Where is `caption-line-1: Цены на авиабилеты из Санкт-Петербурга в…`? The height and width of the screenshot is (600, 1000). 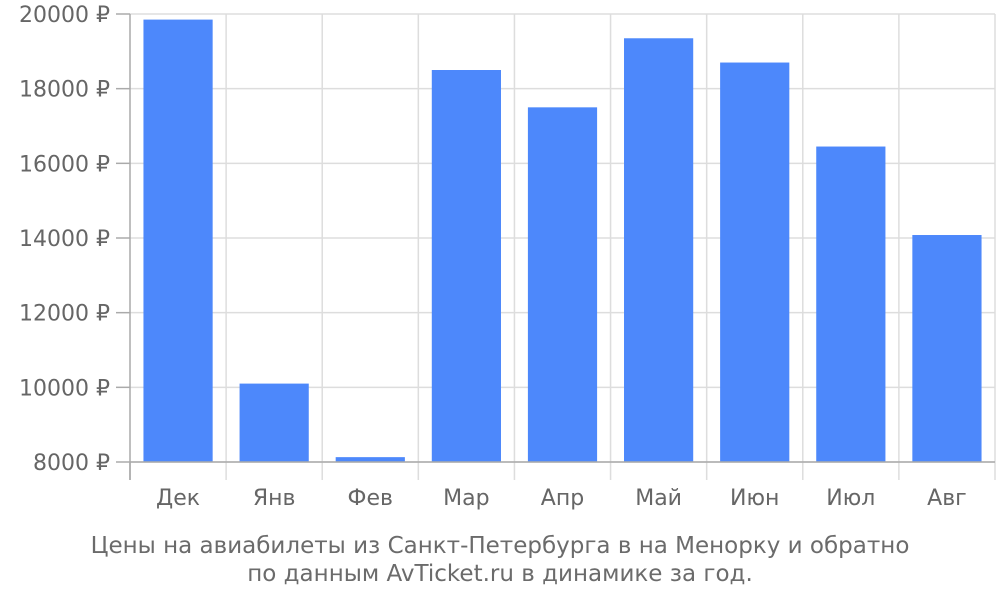
caption-line-1: Цены на авиабилеты из Санкт-Петербурга в… is located at coordinates (500, 546).